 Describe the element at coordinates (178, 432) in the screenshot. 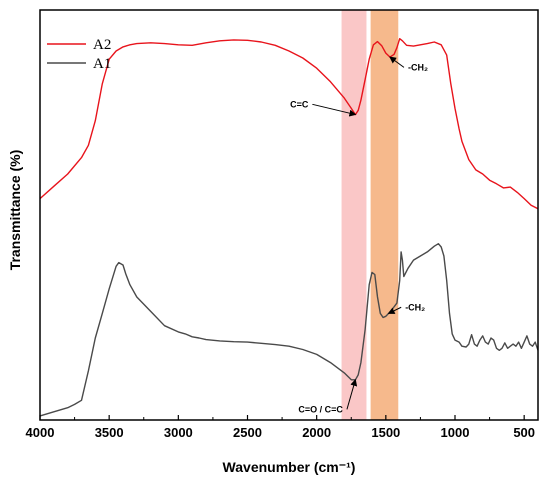

I see `x-tick-label-3000: 3000` at that location.